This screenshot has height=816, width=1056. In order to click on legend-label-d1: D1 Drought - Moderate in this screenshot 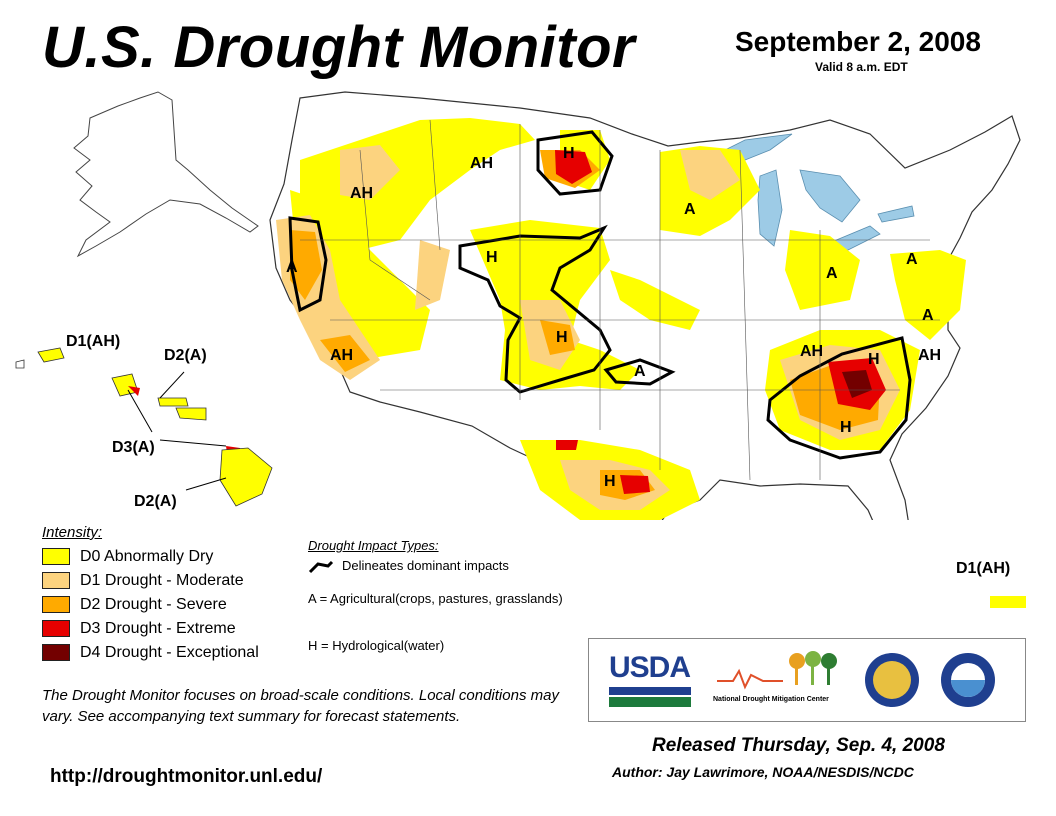, I will do `click(162, 580)`.